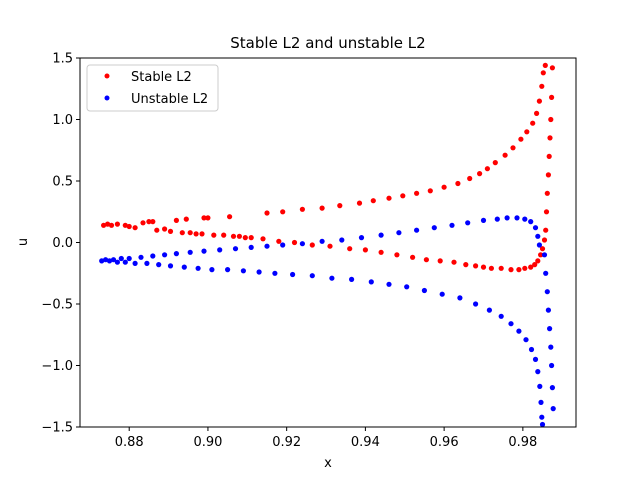  Describe the element at coordinates (365, 442) in the screenshot. I see `x-tick-label: 0.94` at that location.